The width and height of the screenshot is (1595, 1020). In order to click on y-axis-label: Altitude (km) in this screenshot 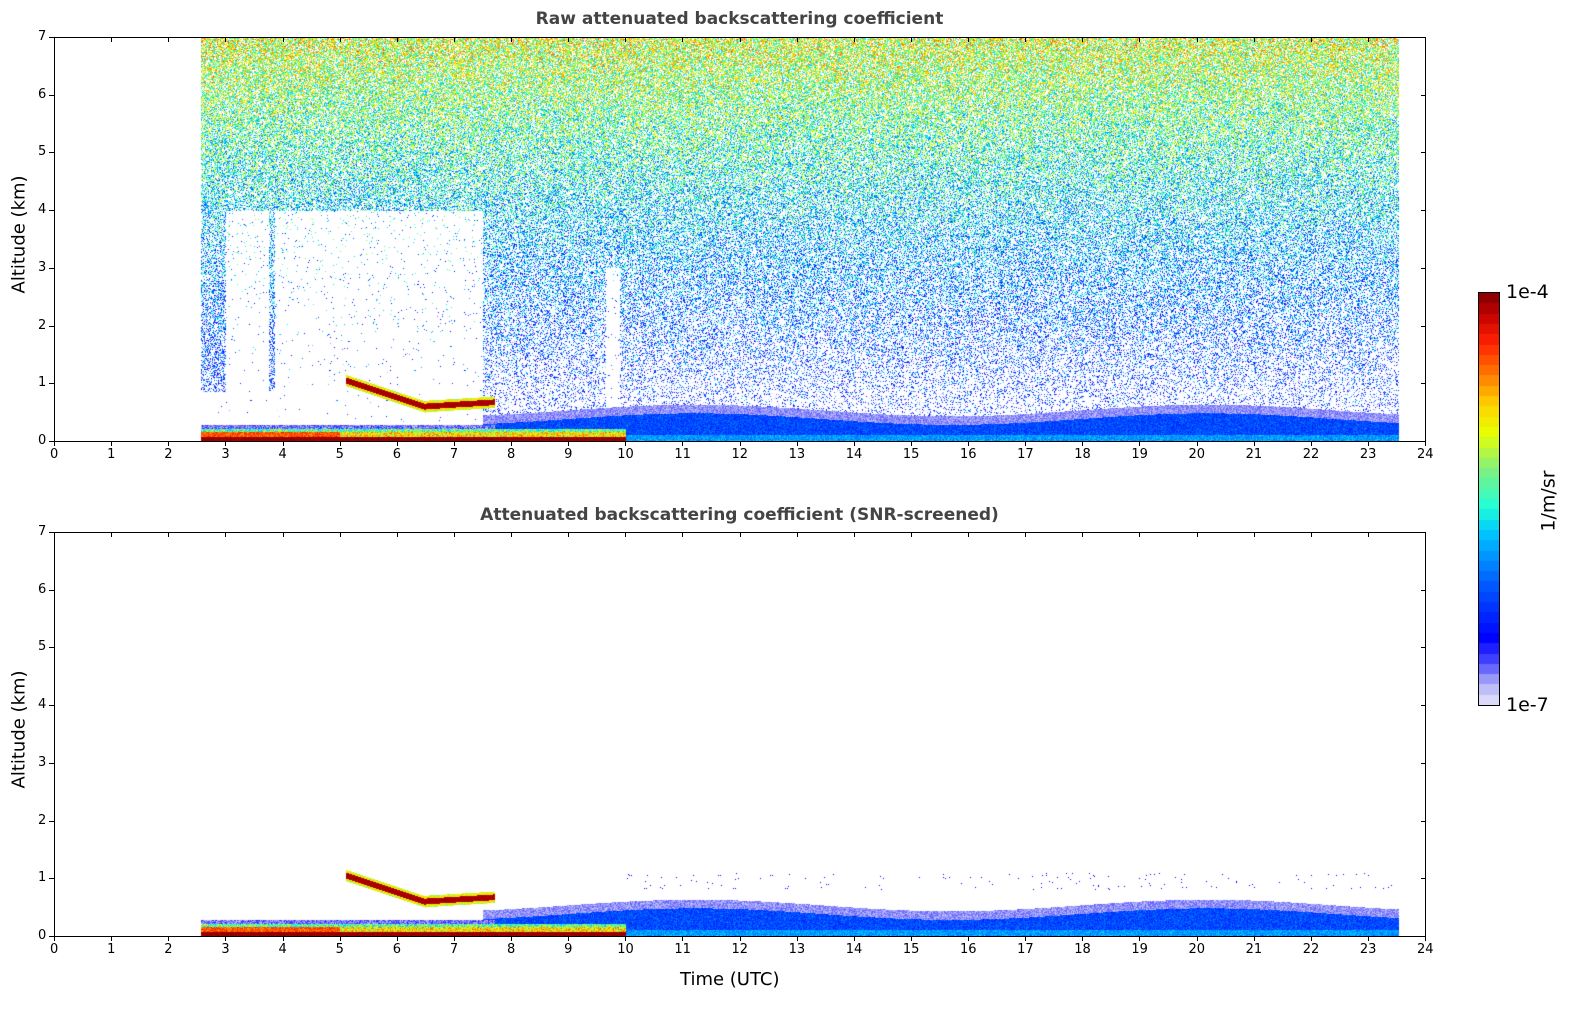, I will do `click(19, 729)`.